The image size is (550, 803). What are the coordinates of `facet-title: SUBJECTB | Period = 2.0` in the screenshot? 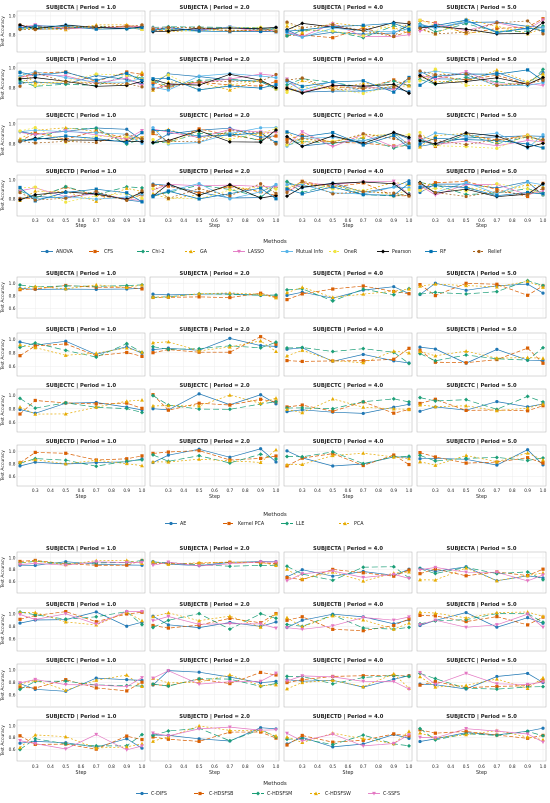 It's located at (214, 330).